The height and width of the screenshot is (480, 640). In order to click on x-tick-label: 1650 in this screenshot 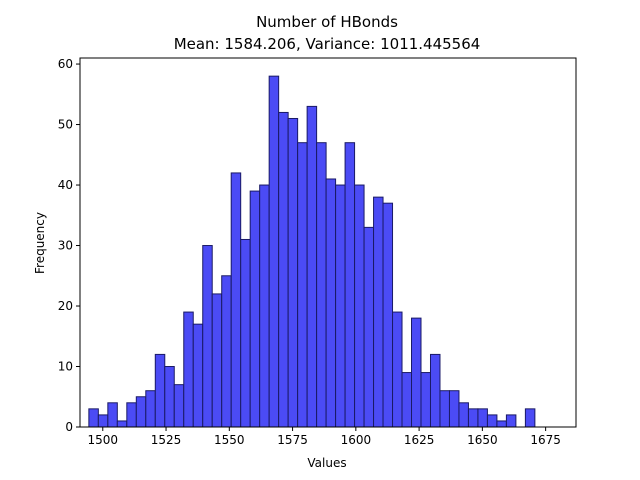, I will do `click(482, 440)`.